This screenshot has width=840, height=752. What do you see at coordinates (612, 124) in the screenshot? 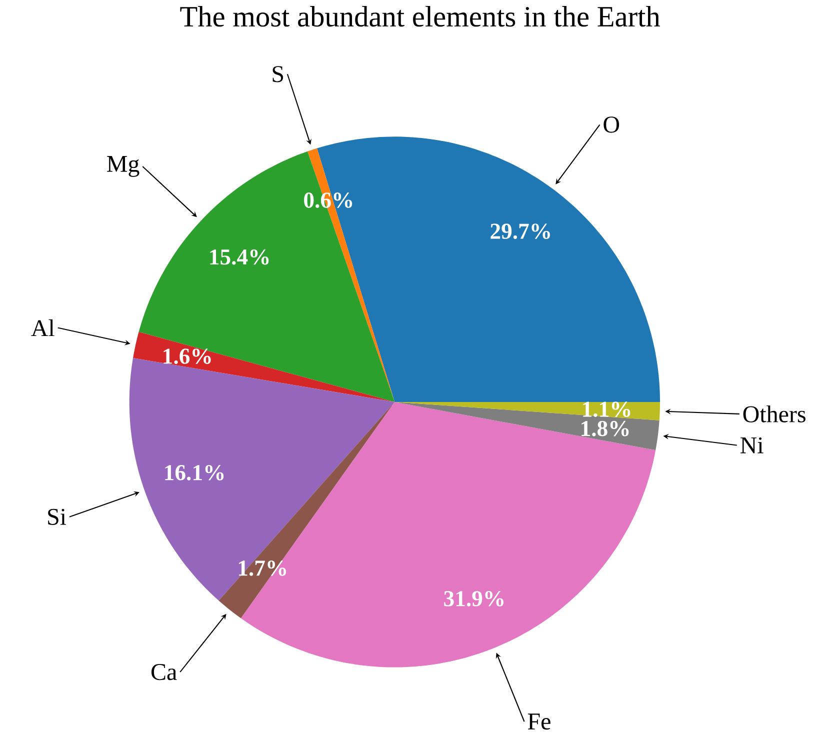
I see `slice-label: O` at bounding box center [612, 124].